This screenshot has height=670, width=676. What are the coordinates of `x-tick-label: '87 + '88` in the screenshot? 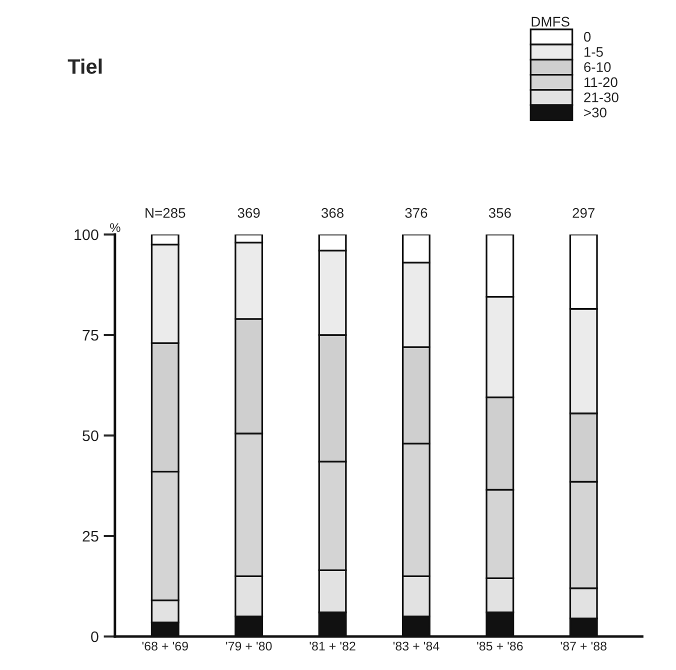 It's located at (583, 646).